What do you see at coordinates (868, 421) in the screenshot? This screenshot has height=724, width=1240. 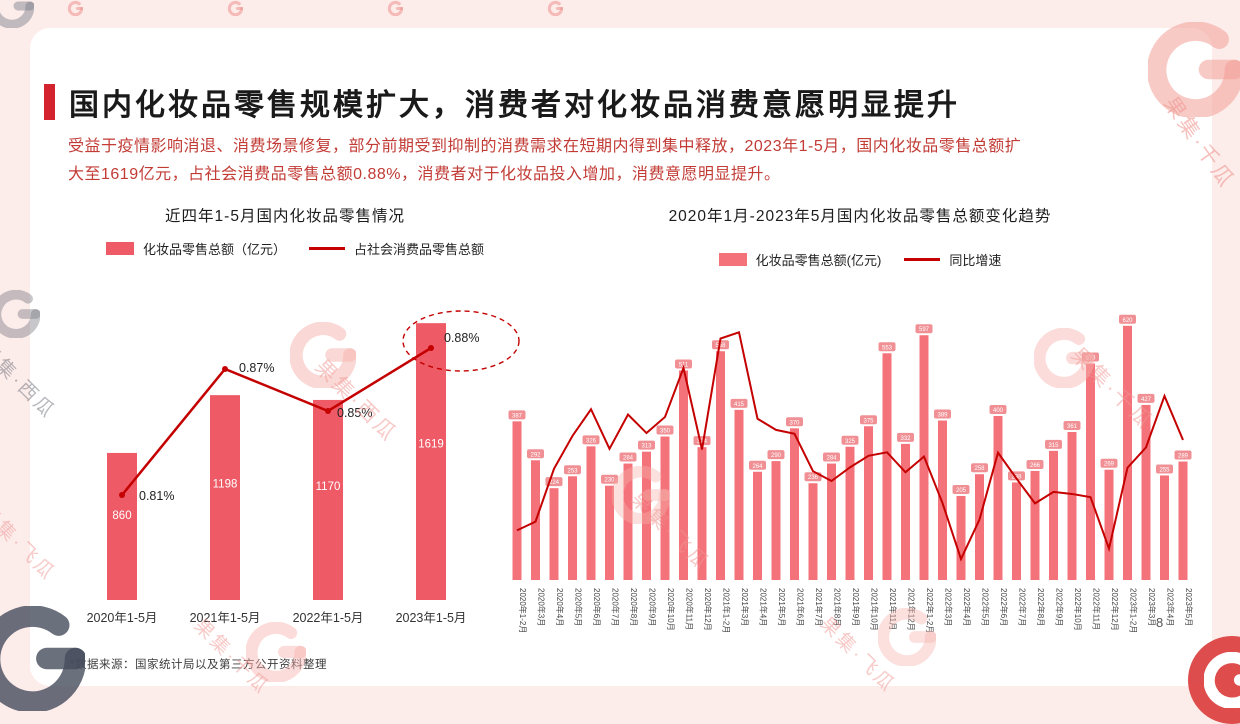 I see `bar-value-label: 375` at bounding box center [868, 421].